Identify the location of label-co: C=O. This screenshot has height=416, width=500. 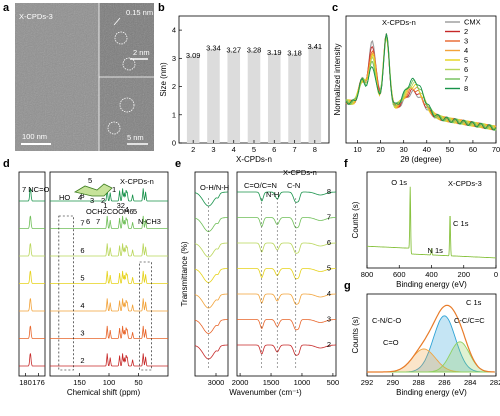
(391, 342).